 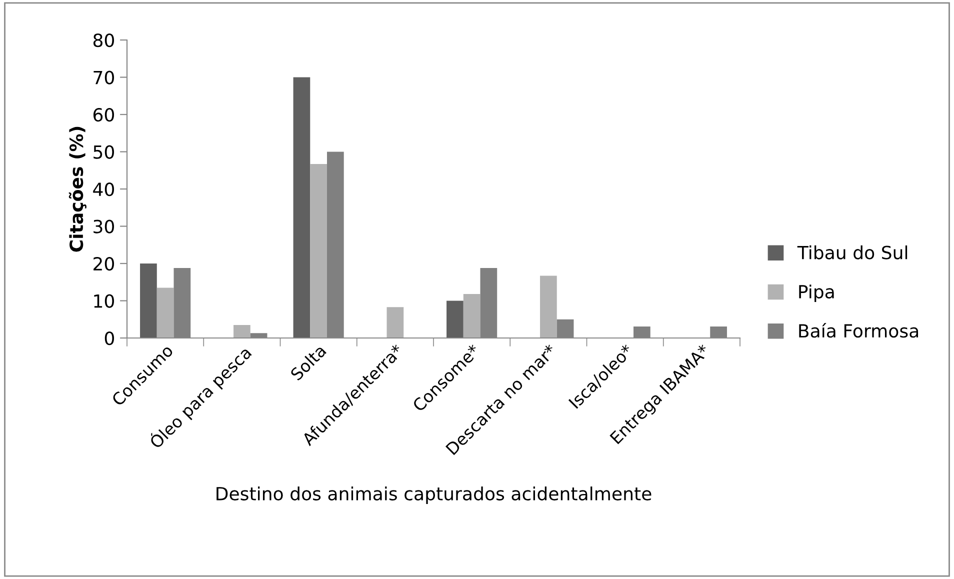 What do you see at coordinates (104, 263) in the screenshot?
I see `y-tick-label: 20` at bounding box center [104, 263].